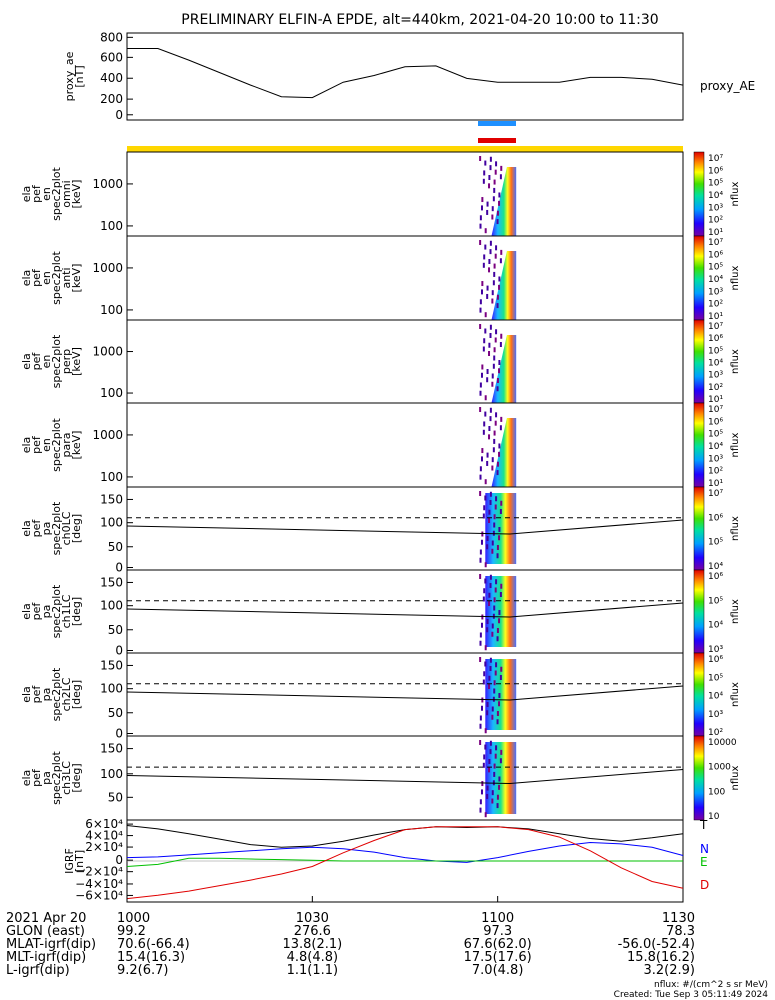 The width and height of the screenshot is (775, 1000). I want to click on x-axis-value: 4.8(4.8), so click(313, 957).